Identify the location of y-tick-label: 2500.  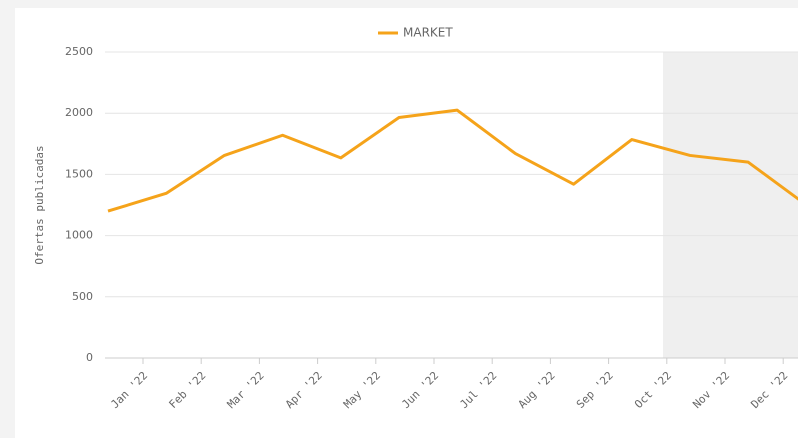
(79, 51).